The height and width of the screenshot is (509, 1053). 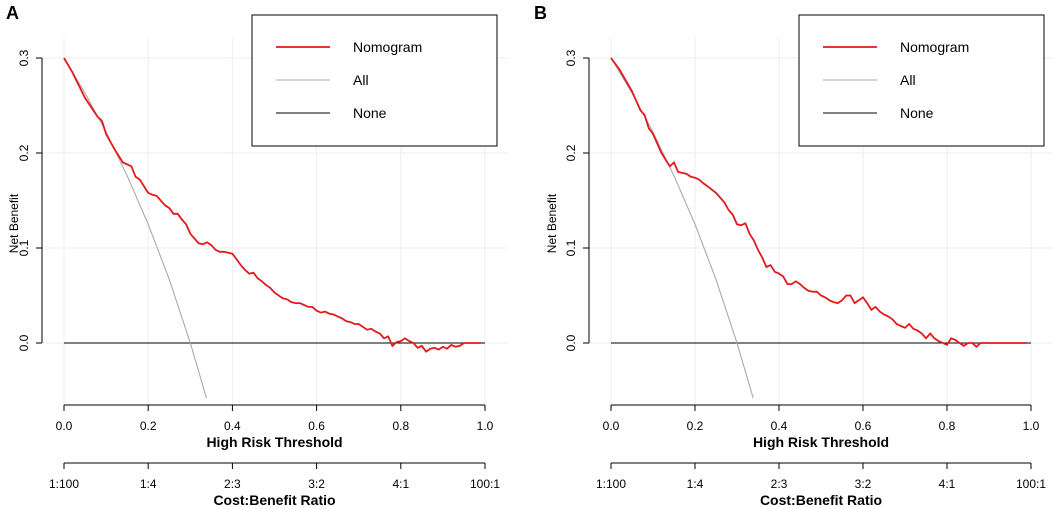 I want to click on panel-label: A, so click(x=12, y=13).